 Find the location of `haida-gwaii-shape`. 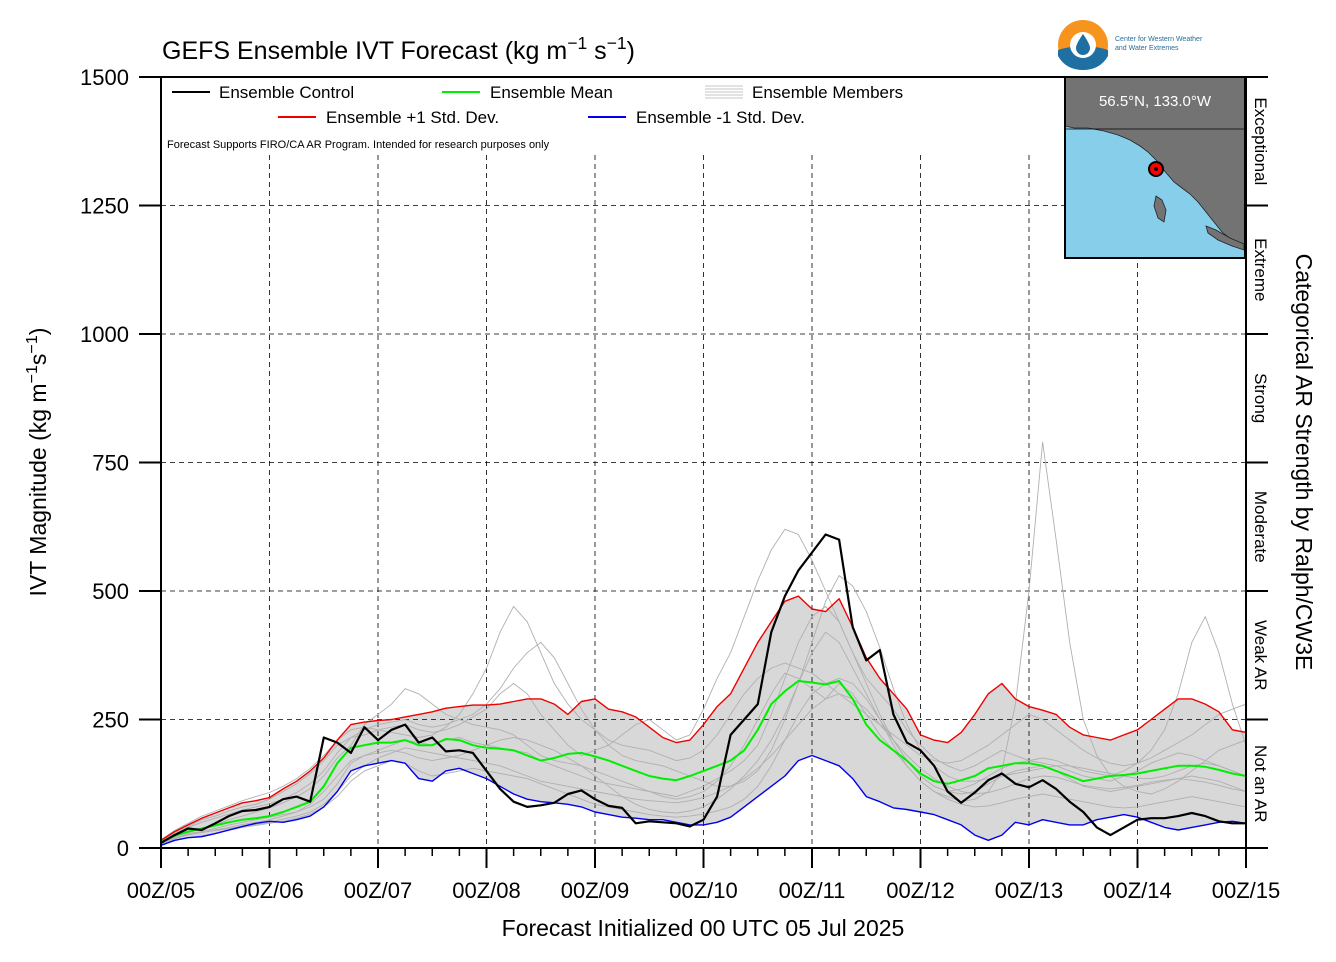

haida-gwaii-shape is located at coordinates (1160, 209).